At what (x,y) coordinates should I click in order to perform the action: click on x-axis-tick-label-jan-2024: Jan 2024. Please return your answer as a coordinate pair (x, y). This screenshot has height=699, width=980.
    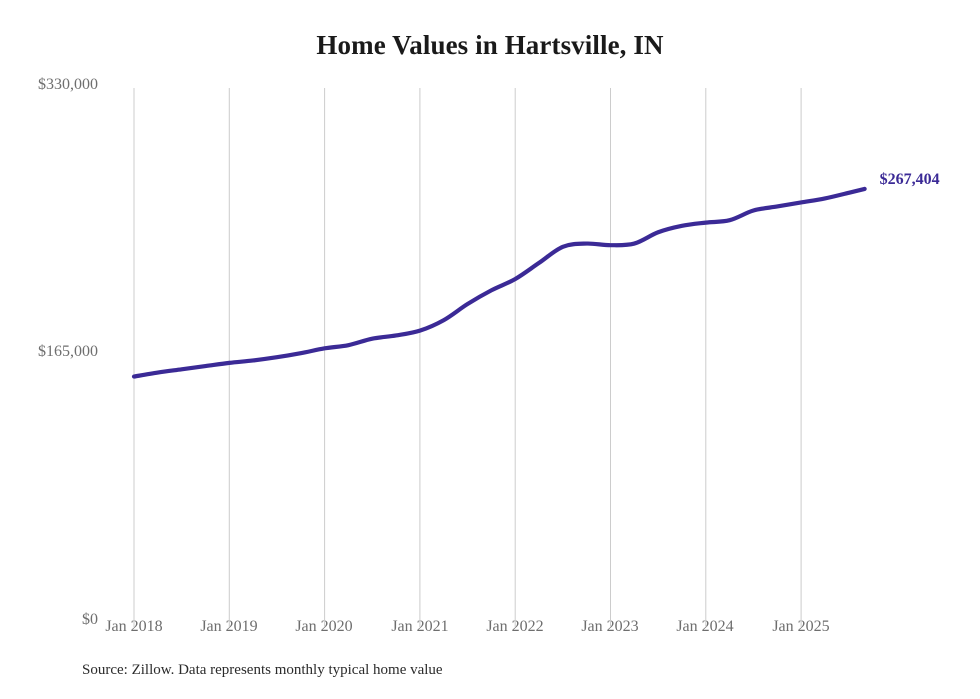
    Looking at the image, I should click on (705, 626).